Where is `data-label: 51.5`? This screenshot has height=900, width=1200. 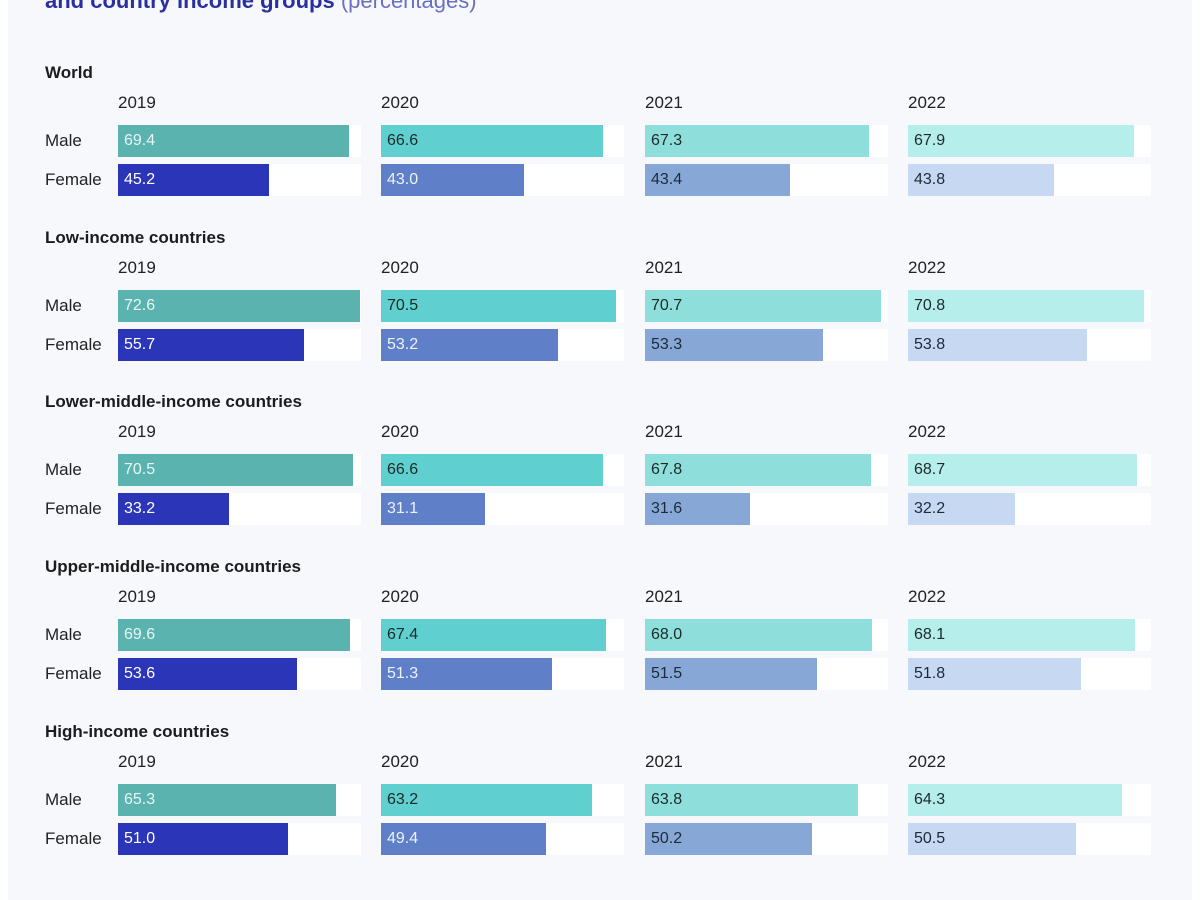 data-label: 51.5 is located at coordinates (667, 674).